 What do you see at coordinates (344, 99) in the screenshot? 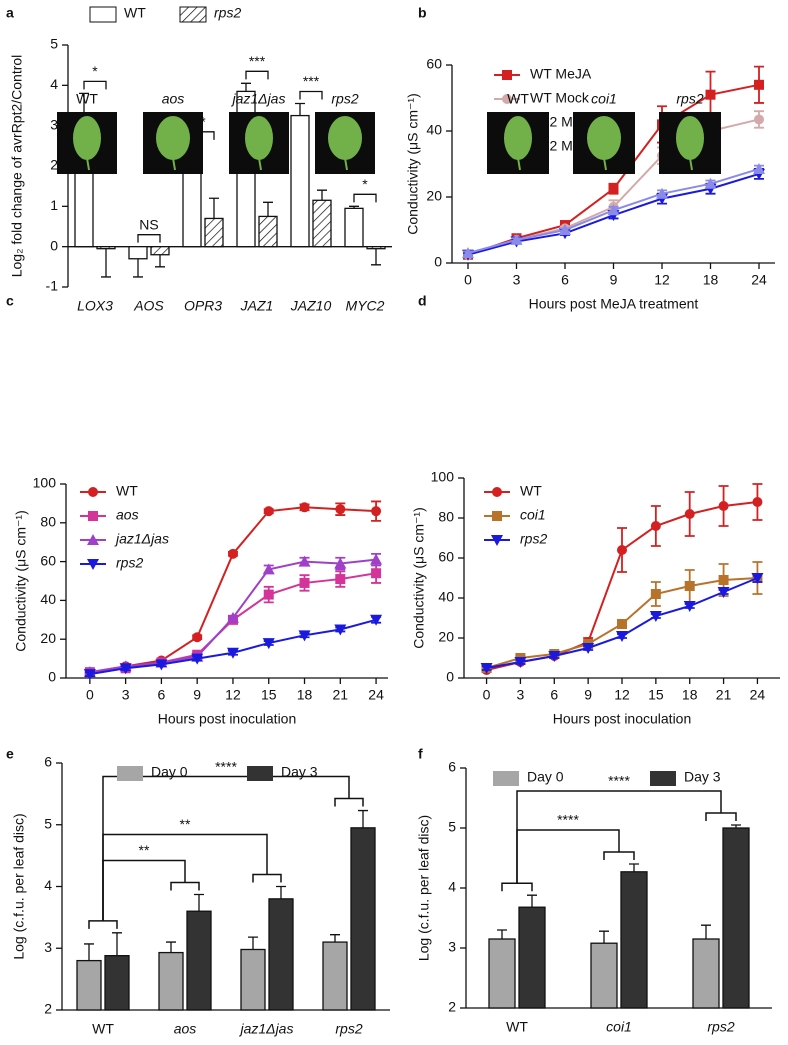
I see `photo-label: rps2` at bounding box center [344, 99].